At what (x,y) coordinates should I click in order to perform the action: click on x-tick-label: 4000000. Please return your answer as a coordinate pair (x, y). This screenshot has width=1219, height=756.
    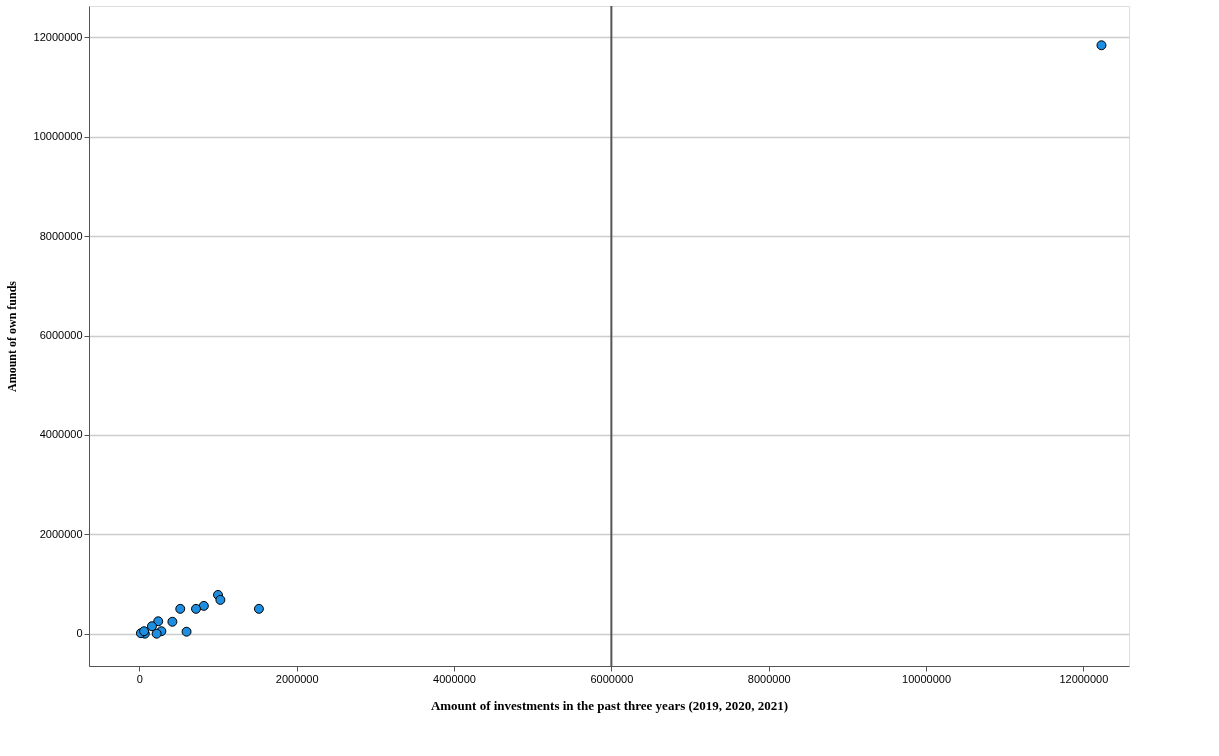
    Looking at the image, I should click on (454, 678).